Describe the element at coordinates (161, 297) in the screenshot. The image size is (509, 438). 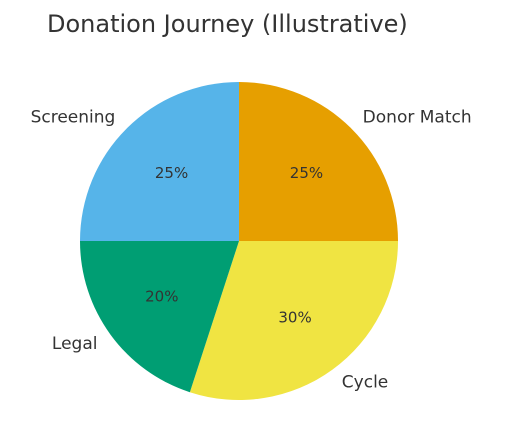
I see `value-label: 20%` at that location.